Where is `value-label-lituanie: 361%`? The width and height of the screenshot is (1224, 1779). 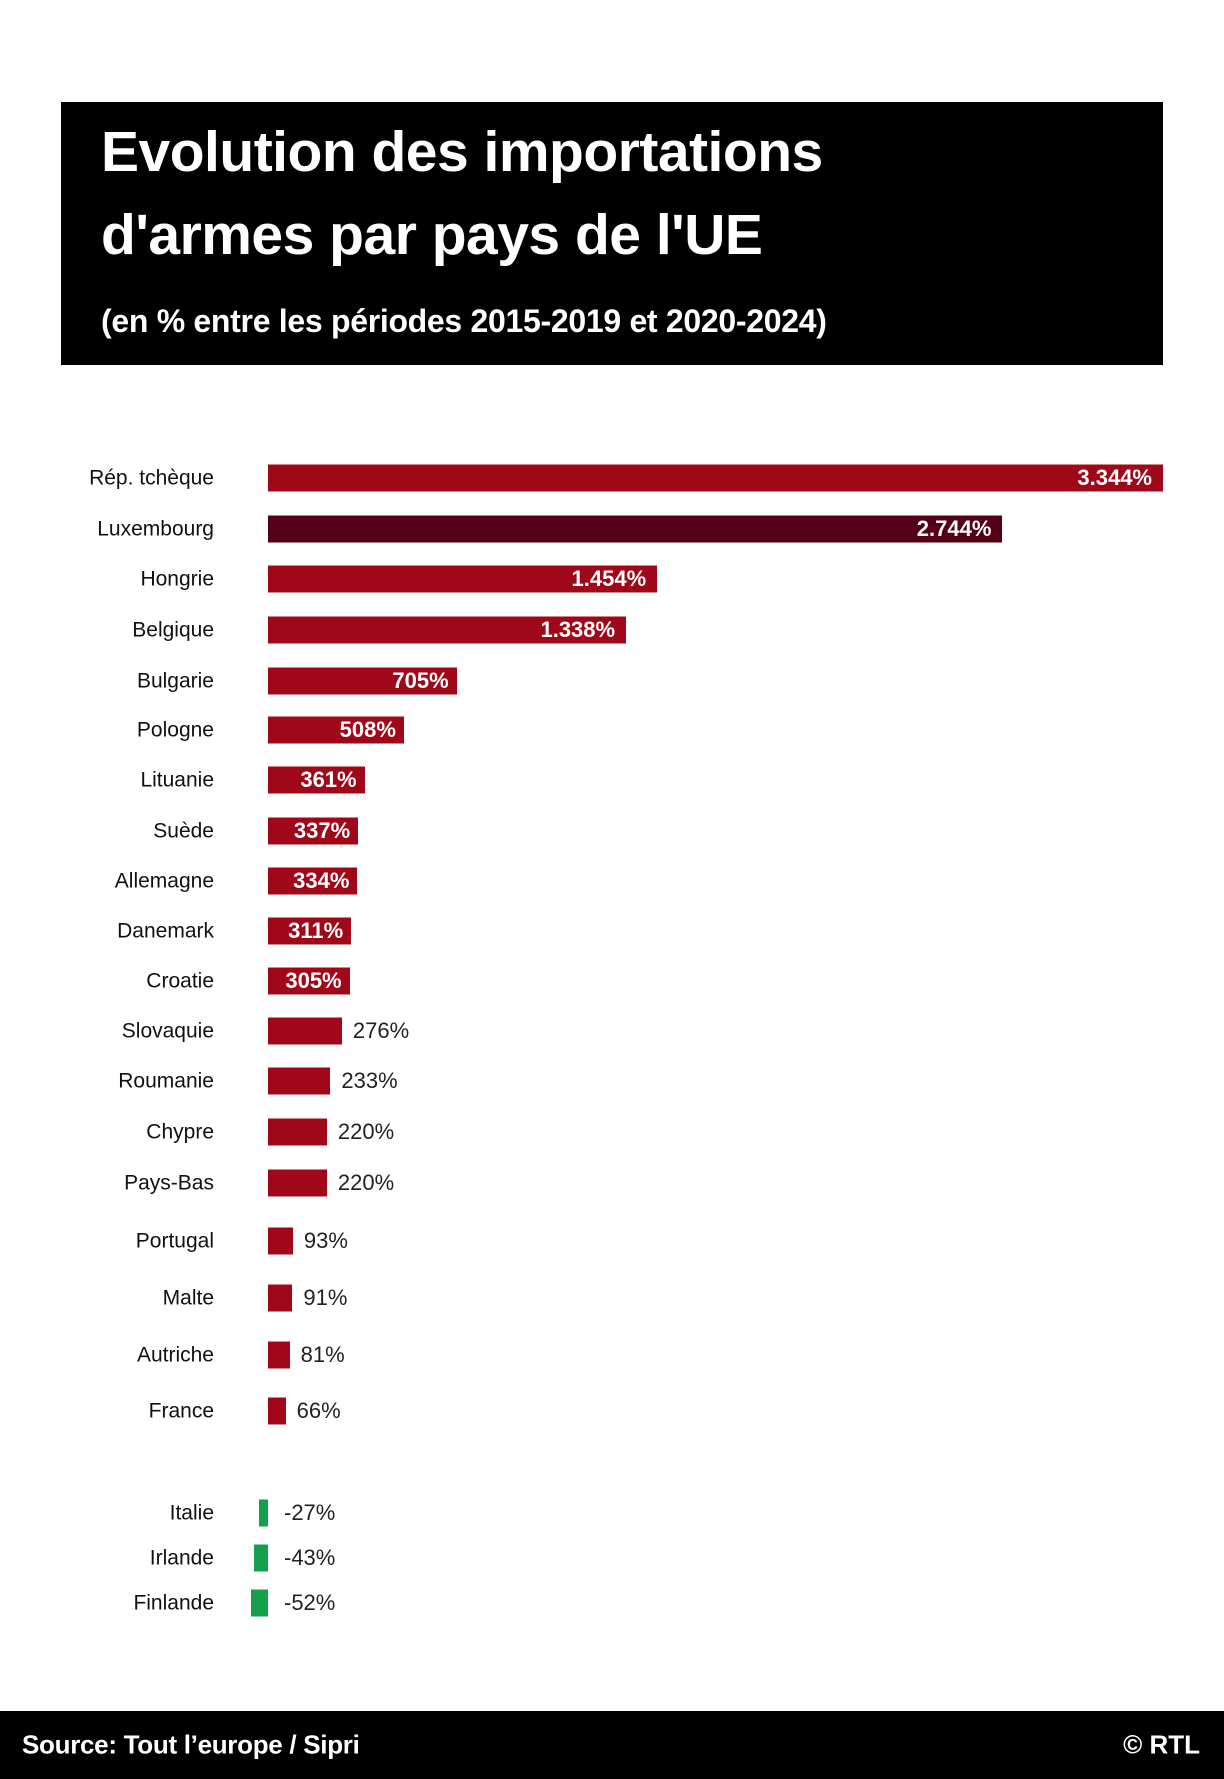
value-label-lituanie: 361% is located at coordinates (328, 779).